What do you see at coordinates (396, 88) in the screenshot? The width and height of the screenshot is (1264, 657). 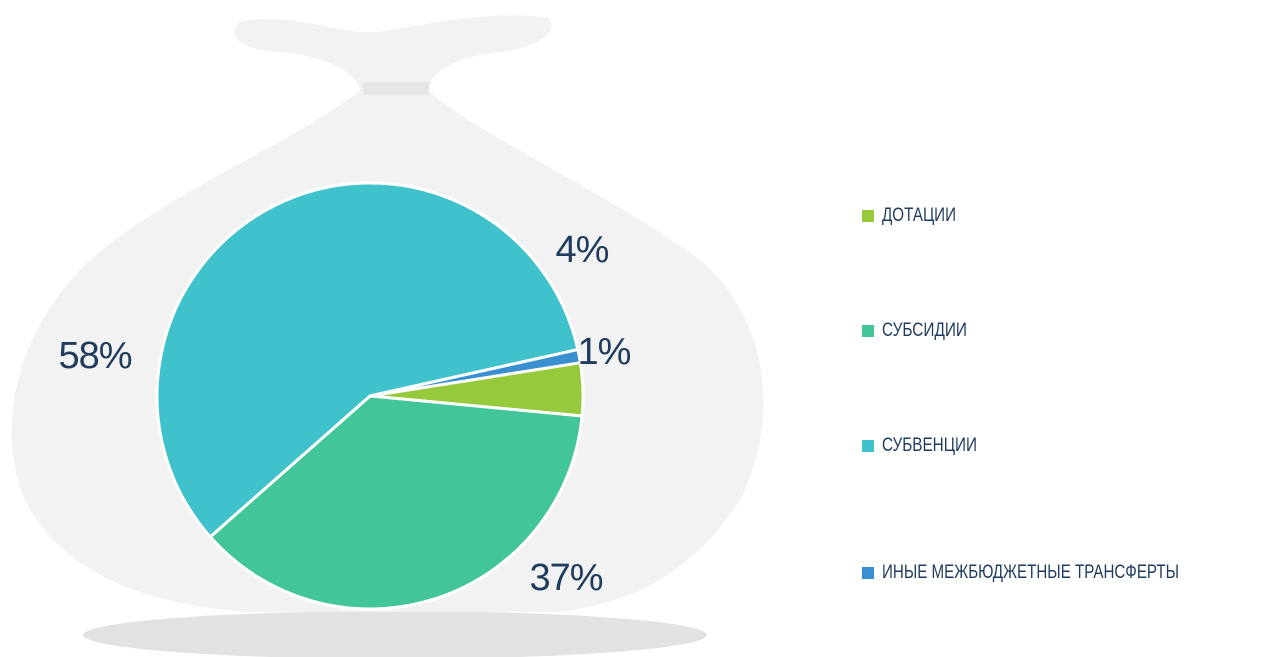 I see `bag-knot` at bounding box center [396, 88].